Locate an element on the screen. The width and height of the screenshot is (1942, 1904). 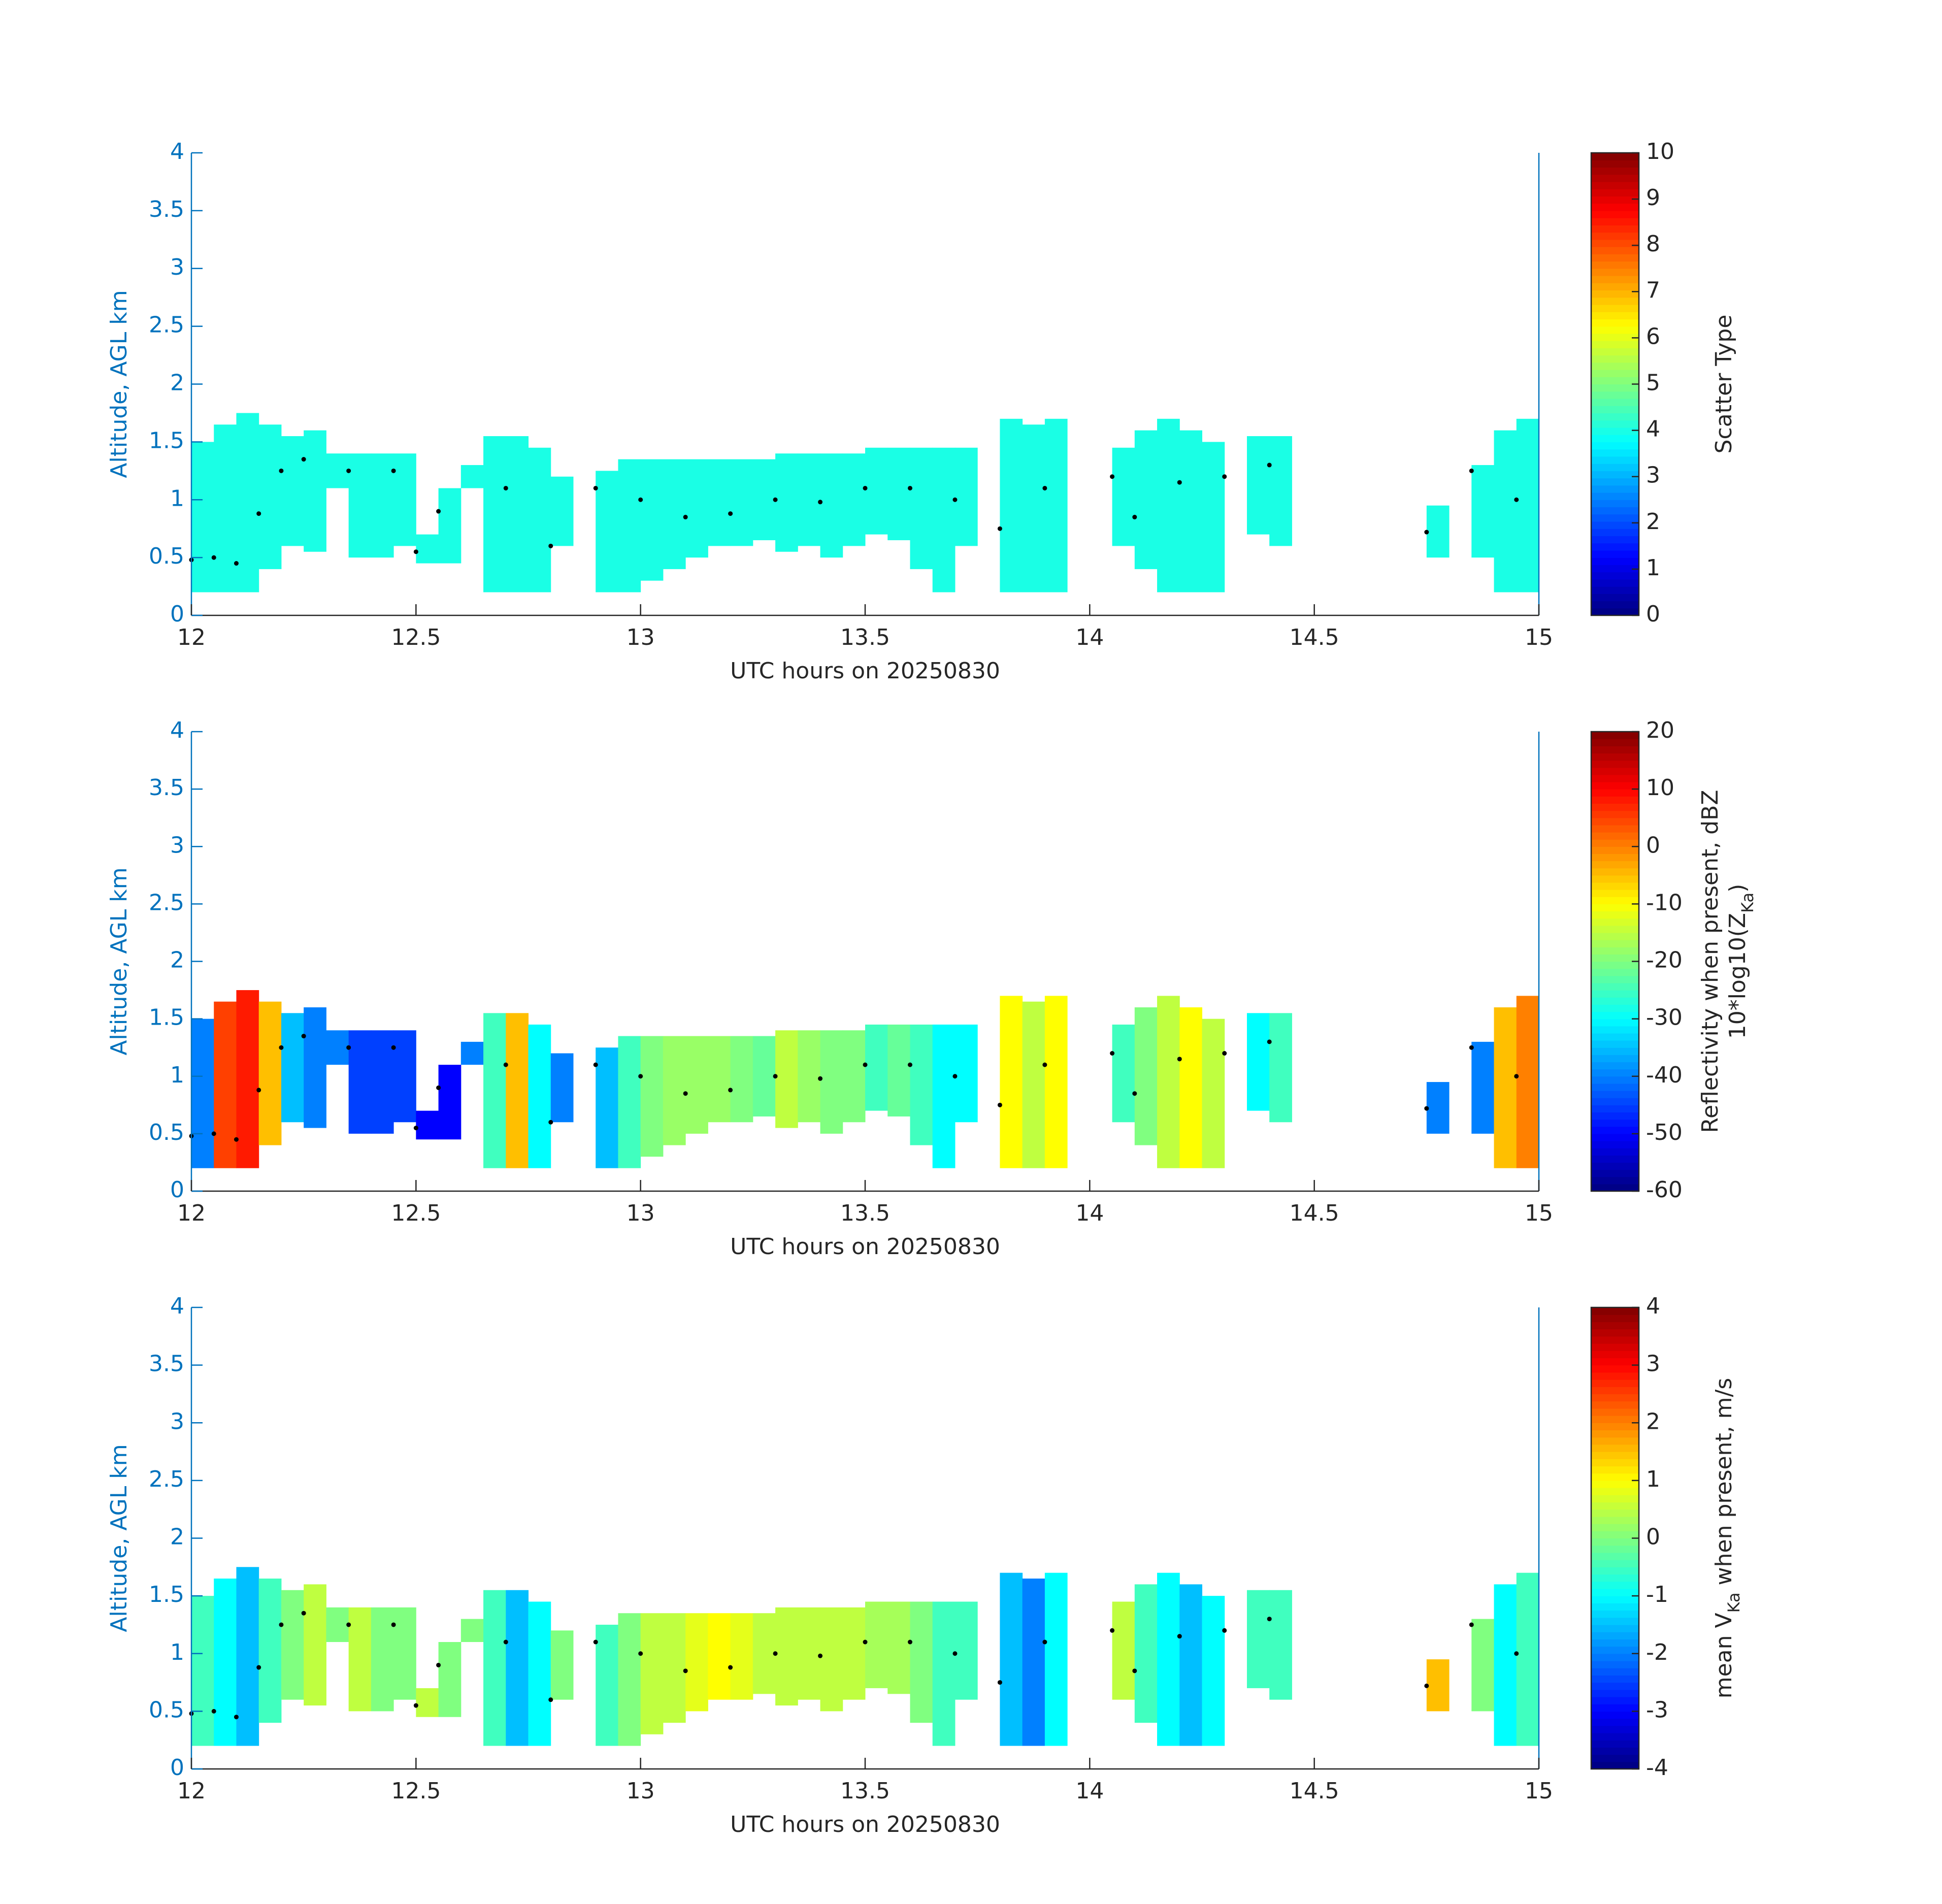
y-tick-label: 3 is located at coordinates (177, 267).